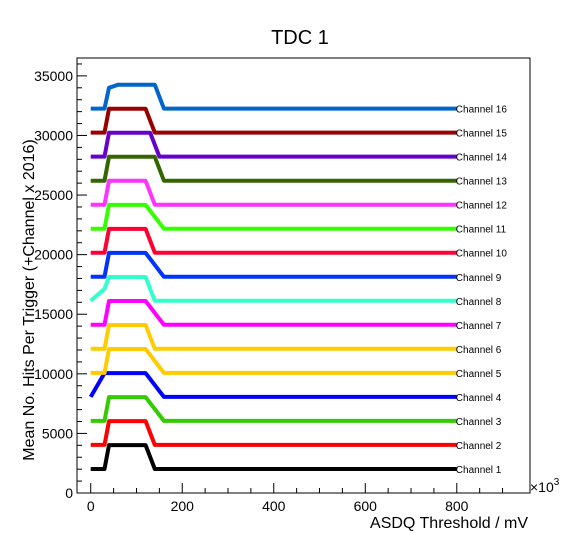 This screenshot has height=533, width=575. What do you see at coordinates (60, 282) in the screenshot?
I see `y-axis: 0 5000 10000 15000 20000 25000 30000 35000` at bounding box center [60, 282].